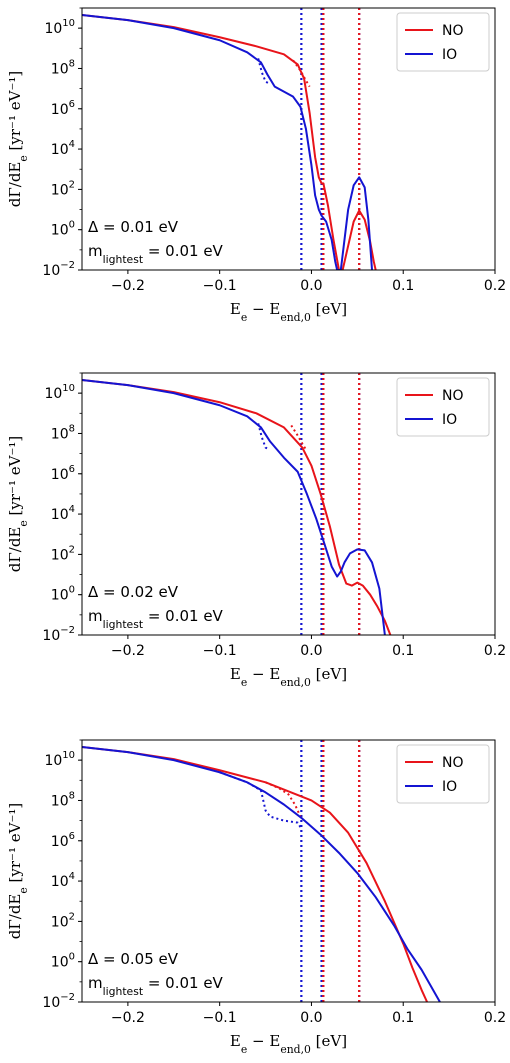  I want to click on annotation-line-1: Δ = 0.01 eV, so click(133, 227).